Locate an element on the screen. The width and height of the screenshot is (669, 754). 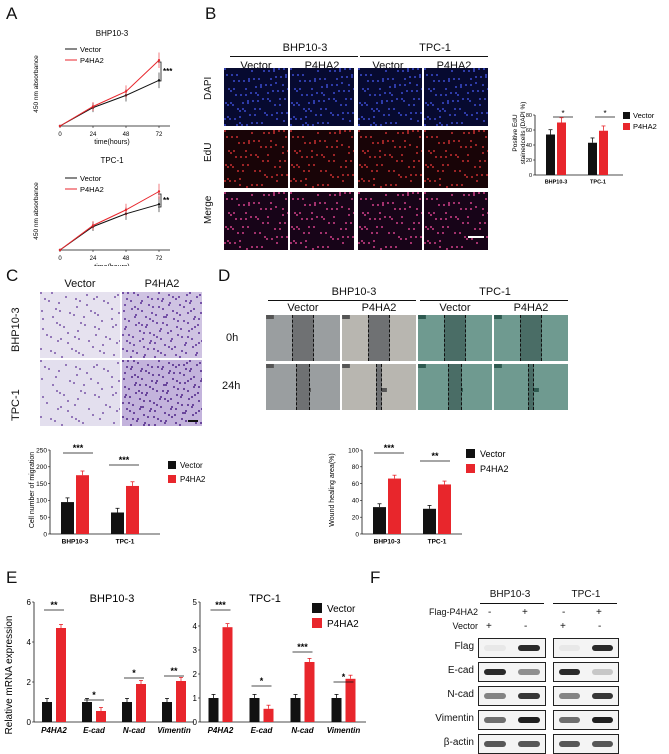
scale-bar is located at coordinates (193, 421).